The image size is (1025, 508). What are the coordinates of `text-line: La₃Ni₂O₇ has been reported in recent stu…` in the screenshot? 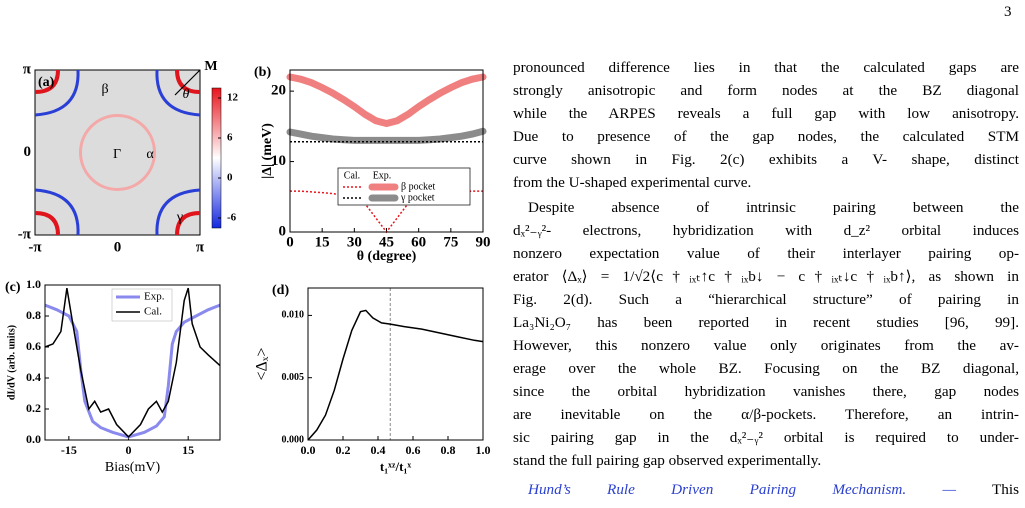 It's located at (766, 322).